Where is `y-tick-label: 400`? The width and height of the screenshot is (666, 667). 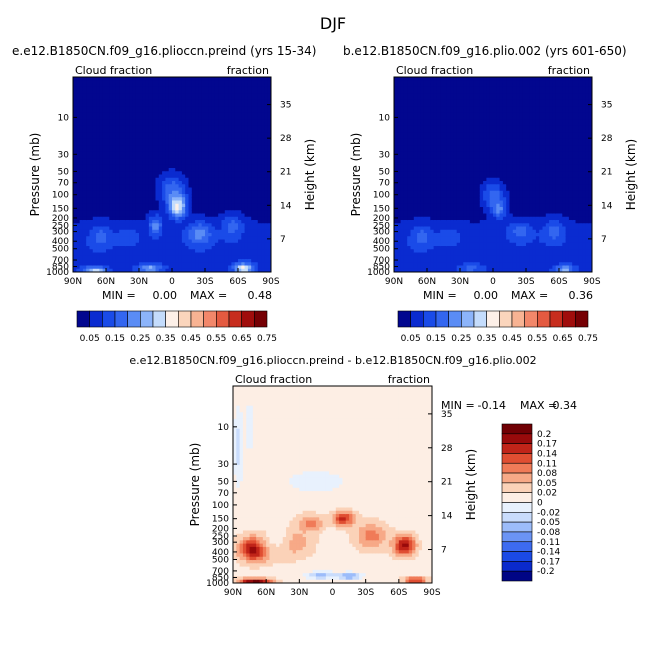 y-tick-label: 400 is located at coordinates (60, 242).